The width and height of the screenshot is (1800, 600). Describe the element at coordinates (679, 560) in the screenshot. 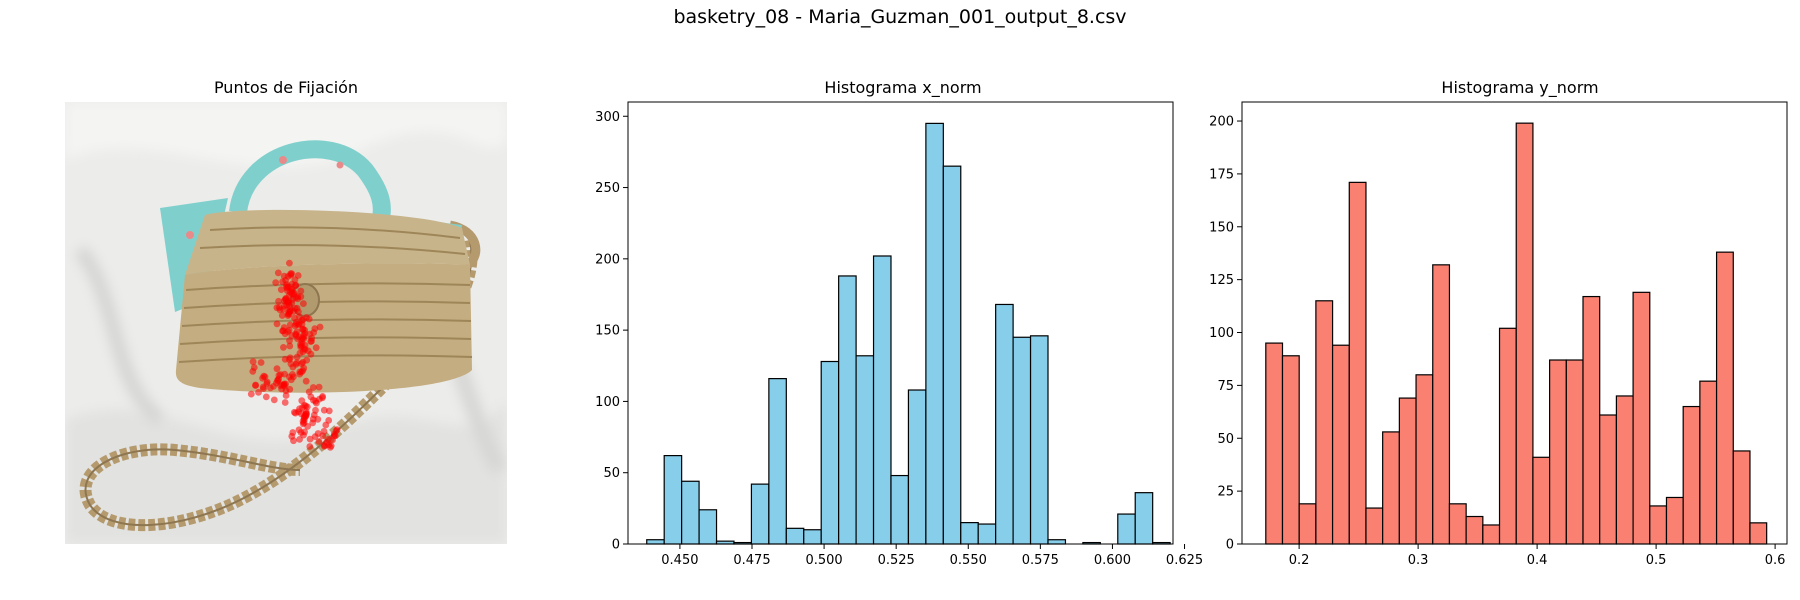

I see `x-hist-x-tick-label: 0.450` at that location.